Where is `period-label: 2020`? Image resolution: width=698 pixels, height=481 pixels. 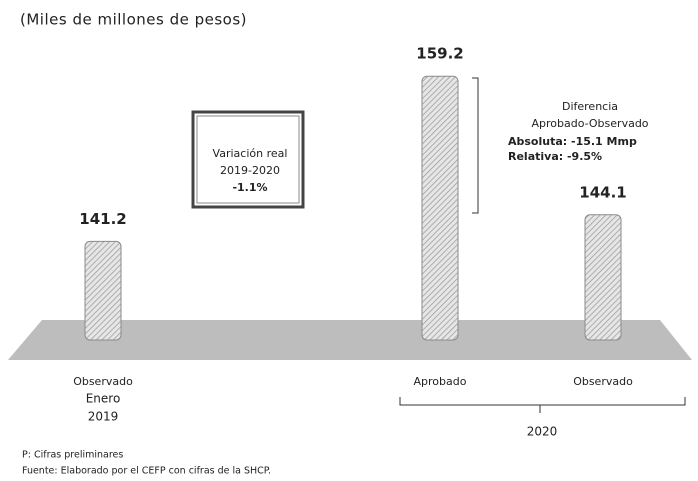 period-label: 2020 is located at coordinates (542, 432).